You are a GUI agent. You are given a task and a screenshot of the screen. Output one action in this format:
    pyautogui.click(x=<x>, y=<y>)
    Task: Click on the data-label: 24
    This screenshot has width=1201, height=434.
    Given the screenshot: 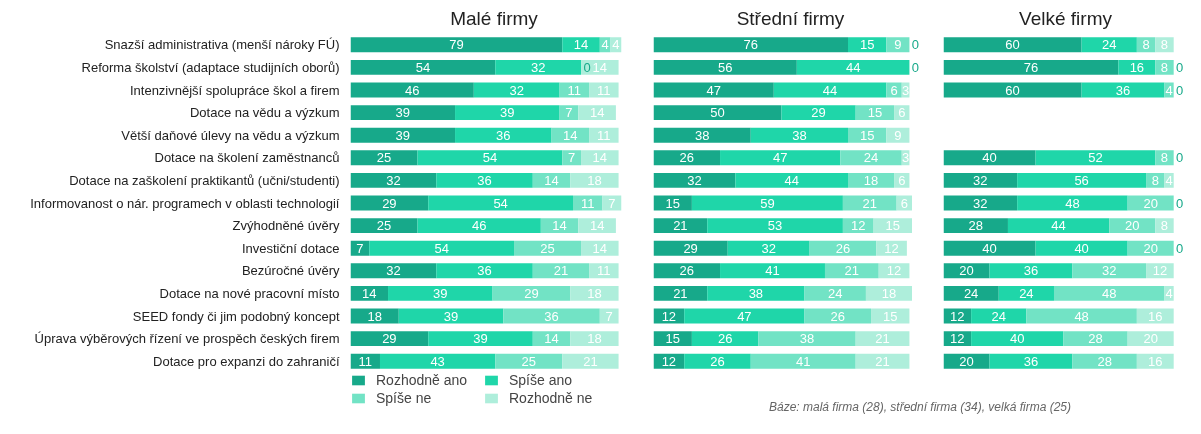 What is the action you would take?
    pyautogui.click(x=1109, y=45)
    